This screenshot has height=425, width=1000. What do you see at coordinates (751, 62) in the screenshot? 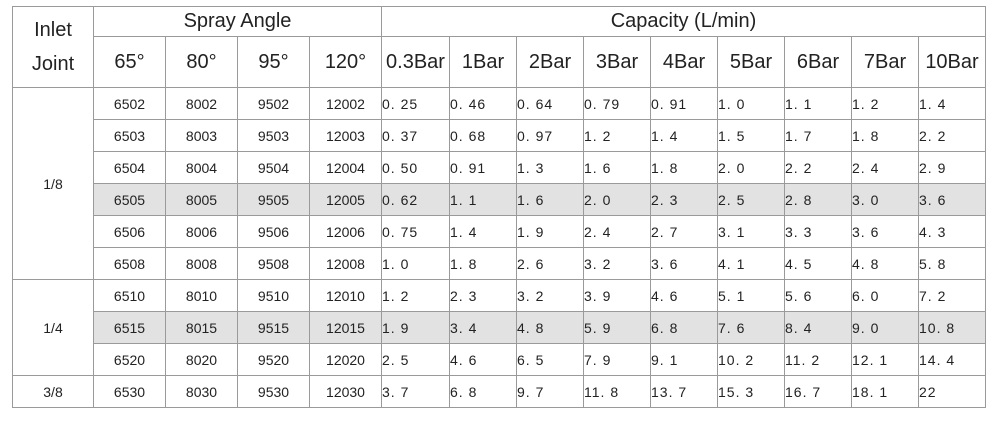
I see `pressure-header-cell: 5Bar` at bounding box center [751, 62].